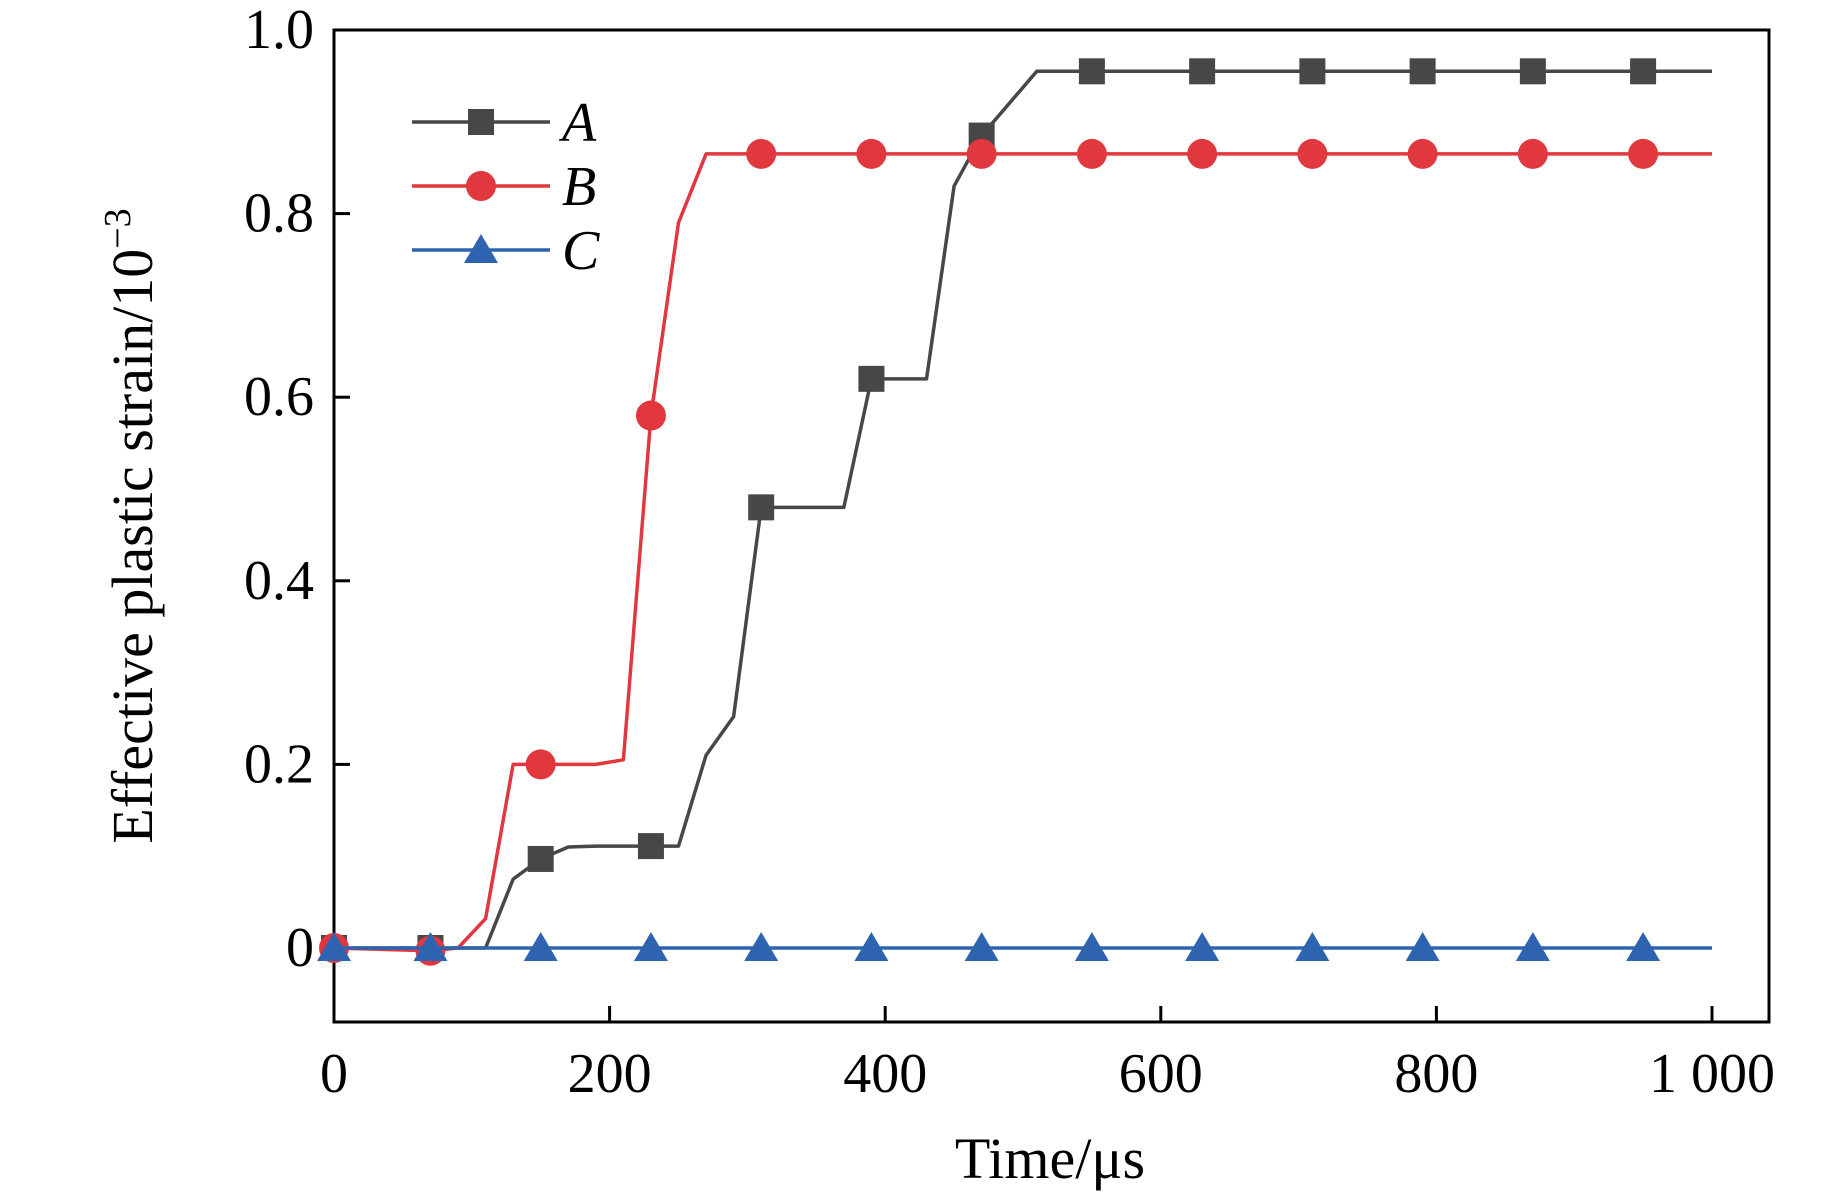  I want to click on y-axis-title: Effective plastic strain/10−3, so click(131, 525).